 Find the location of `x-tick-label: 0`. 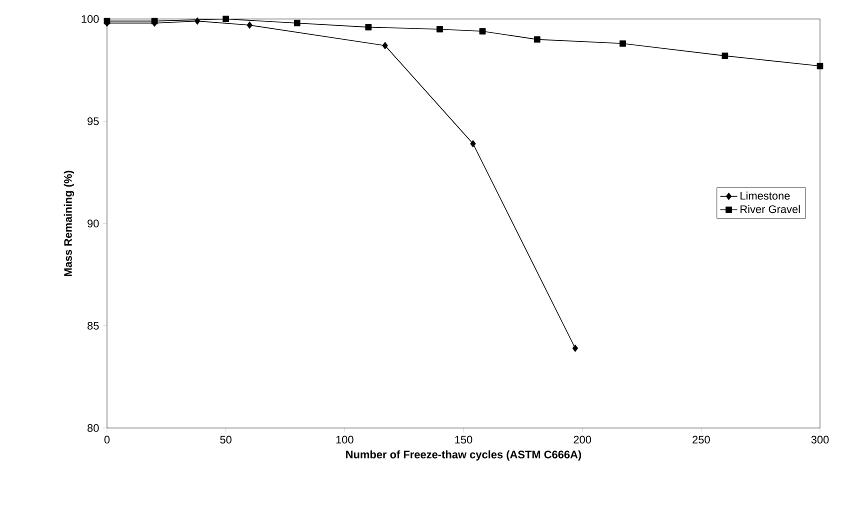

x-tick-label: 0 is located at coordinates (107, 440).